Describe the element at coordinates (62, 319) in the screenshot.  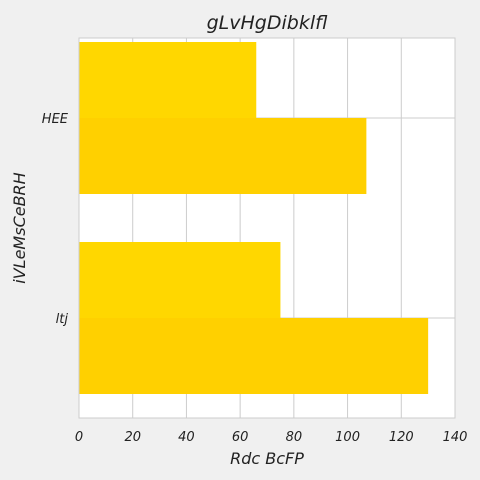
I see `y-tick-label: ltj` at that location.